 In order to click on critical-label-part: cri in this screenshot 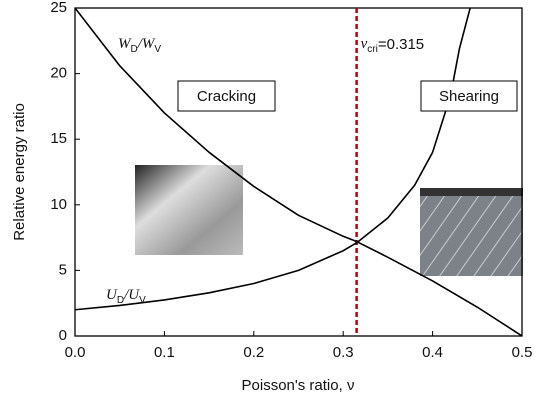, I will do `click(372, 49)`.